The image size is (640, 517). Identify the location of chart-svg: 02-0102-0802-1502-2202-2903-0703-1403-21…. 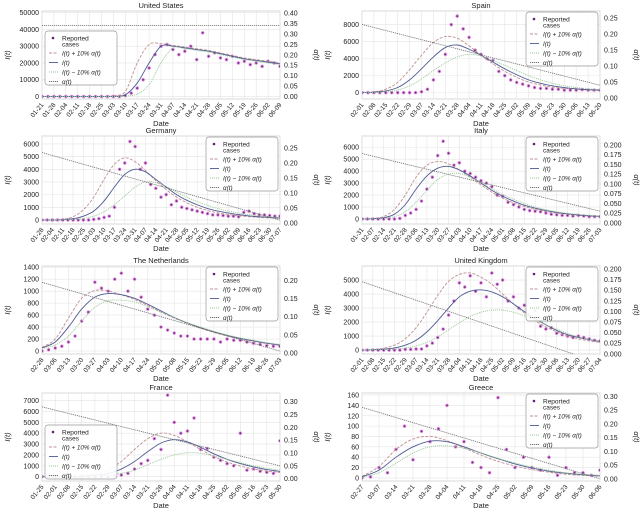
(481, 319).